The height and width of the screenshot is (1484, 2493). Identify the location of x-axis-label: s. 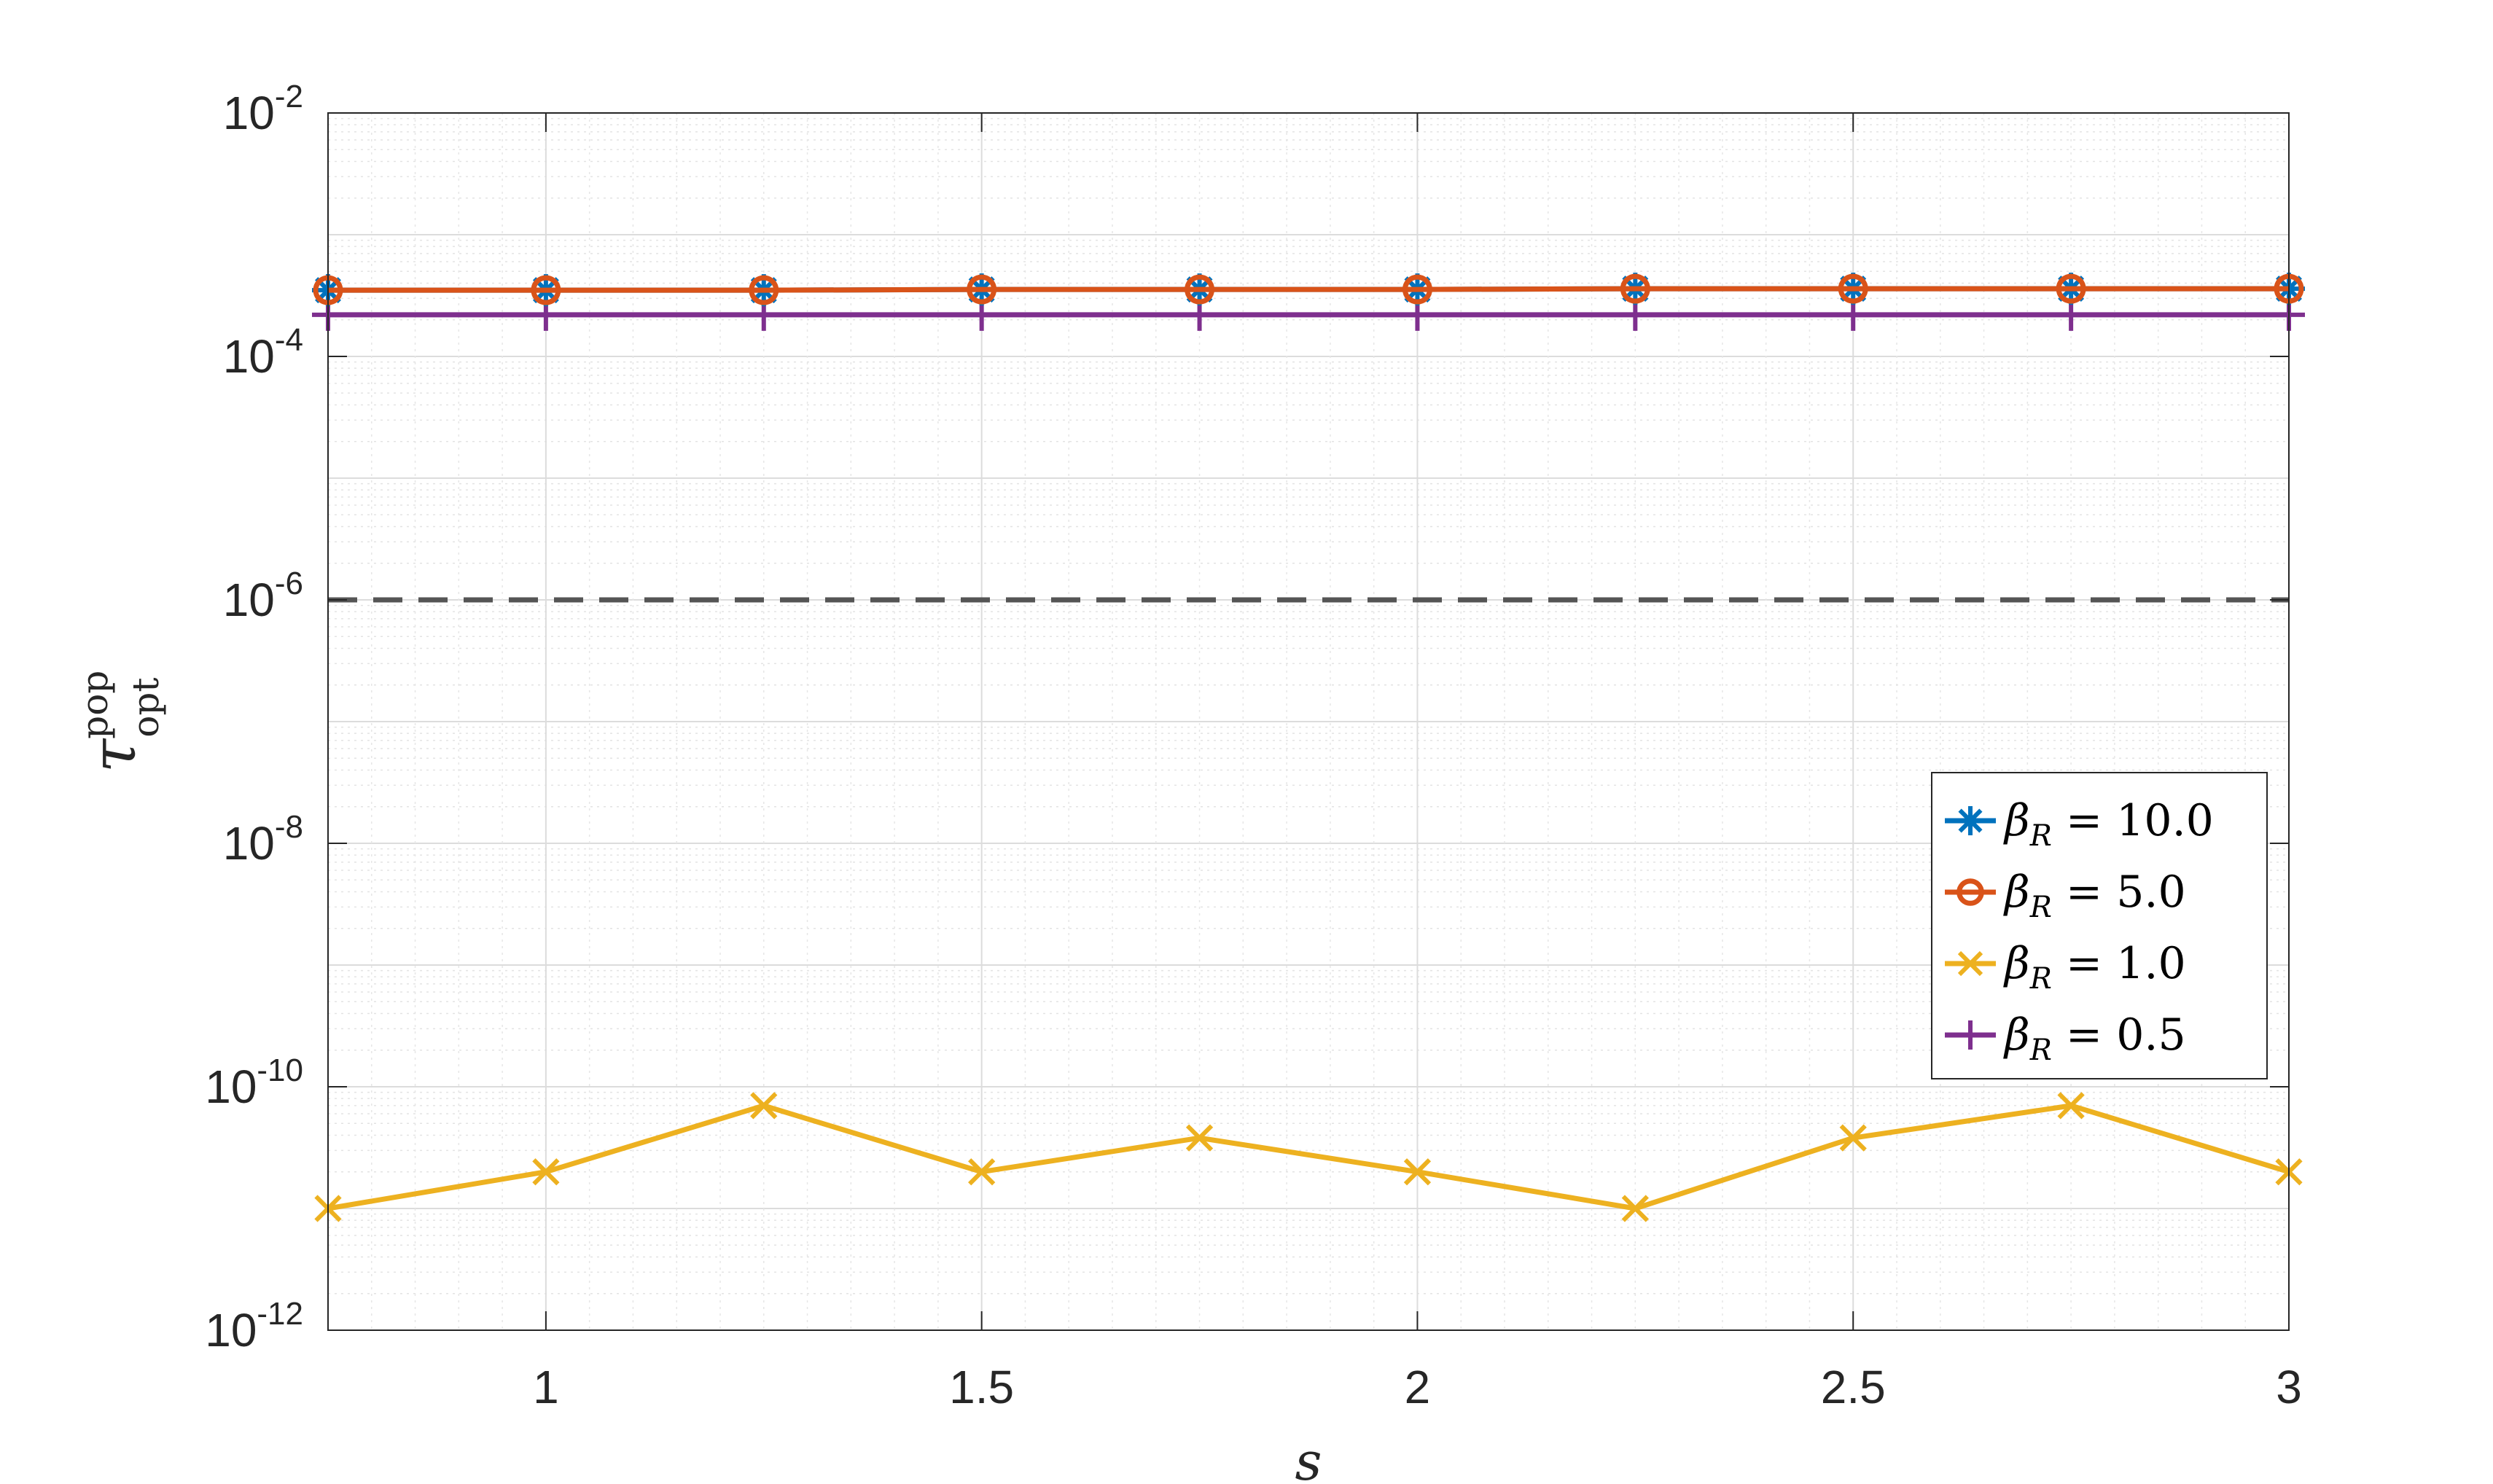
(1308, 1457).